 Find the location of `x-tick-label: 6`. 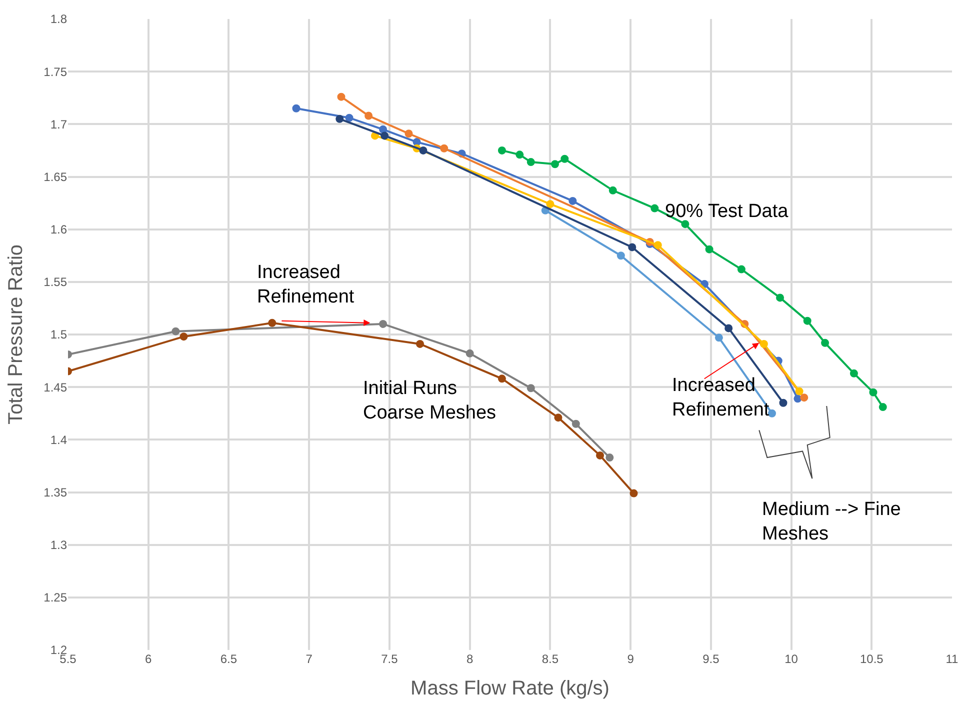

x-tick-label: 6 is located at coordinates (148, 659).